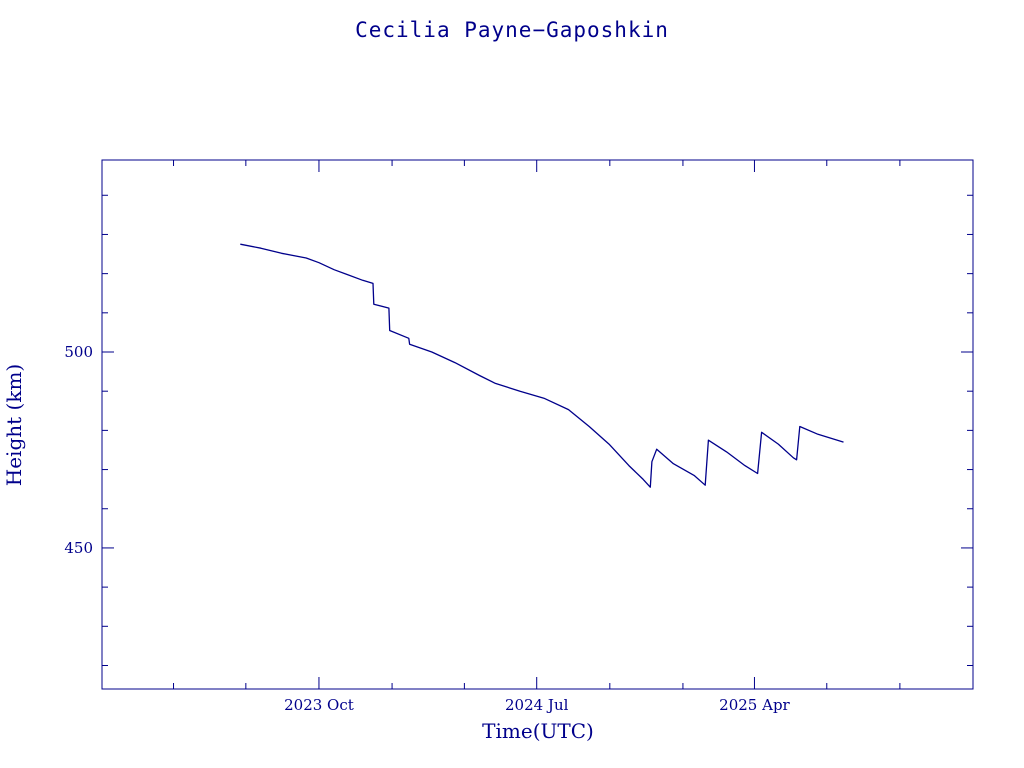 The image size is (1024, 768). Describe the element at coordinates (538, 731) in the screenshot. I see `x-axis-title: Time(UTC)` at that location.